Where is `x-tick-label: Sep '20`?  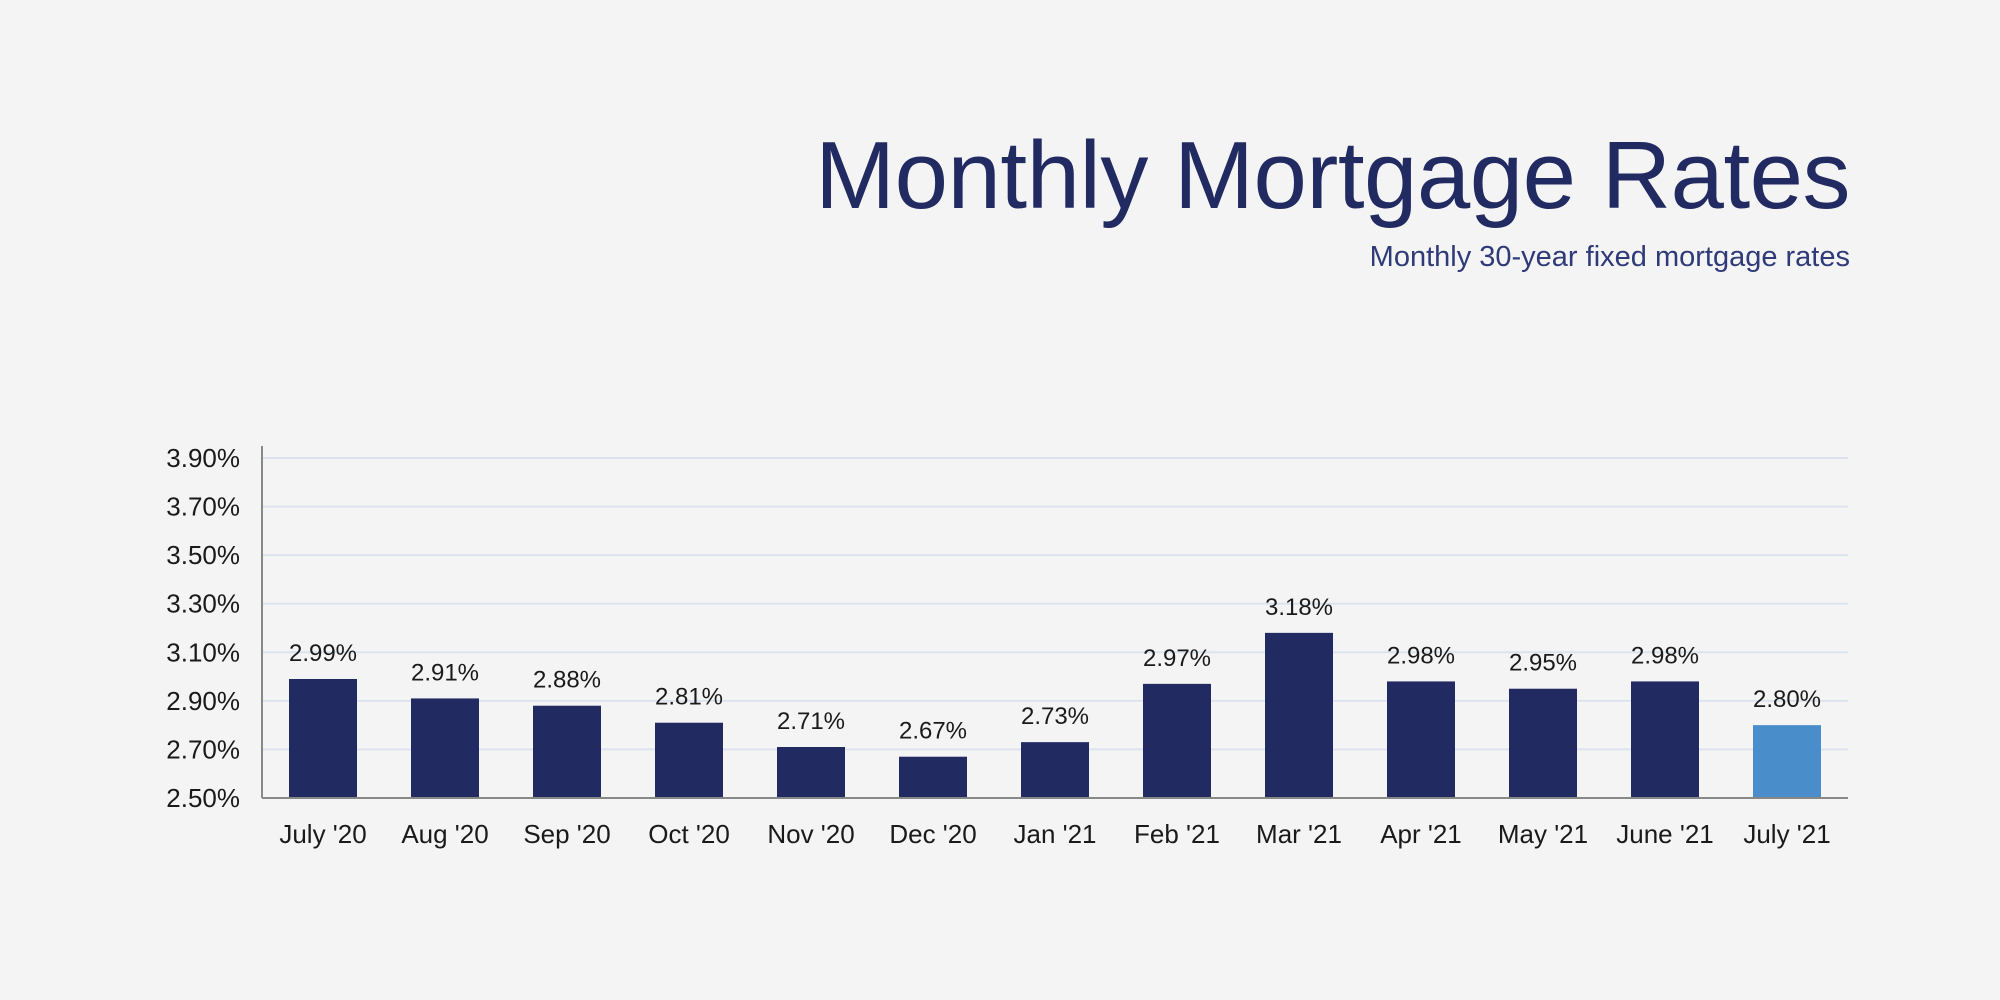
x-tick-label: Sep '20 is located at coordinates (566, 834).